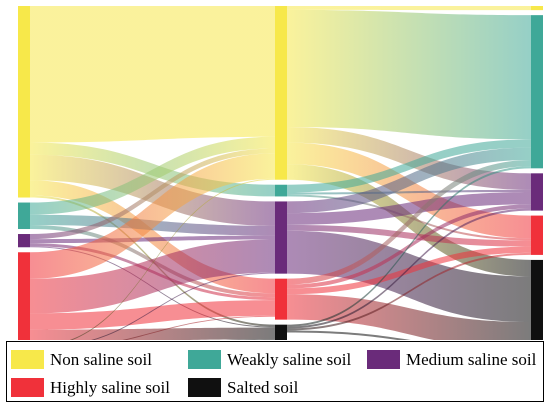 The height and width of the screenshot is (408, 550). I want to click on legend-label-non-saline: Non saline soil, so click(101, 359).